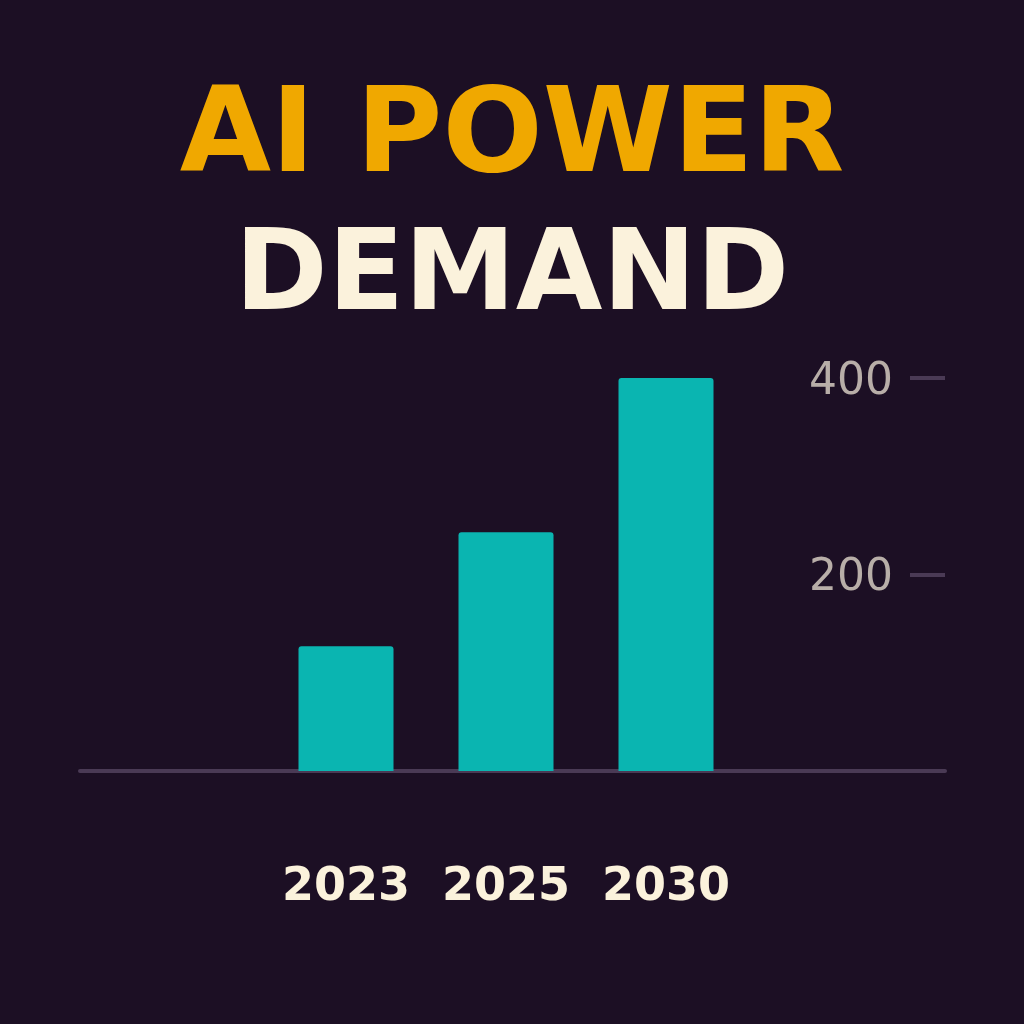 This screenshot has width=1024, height=1024. I want to click on x-tick-label: 2025, so click(506, 884).